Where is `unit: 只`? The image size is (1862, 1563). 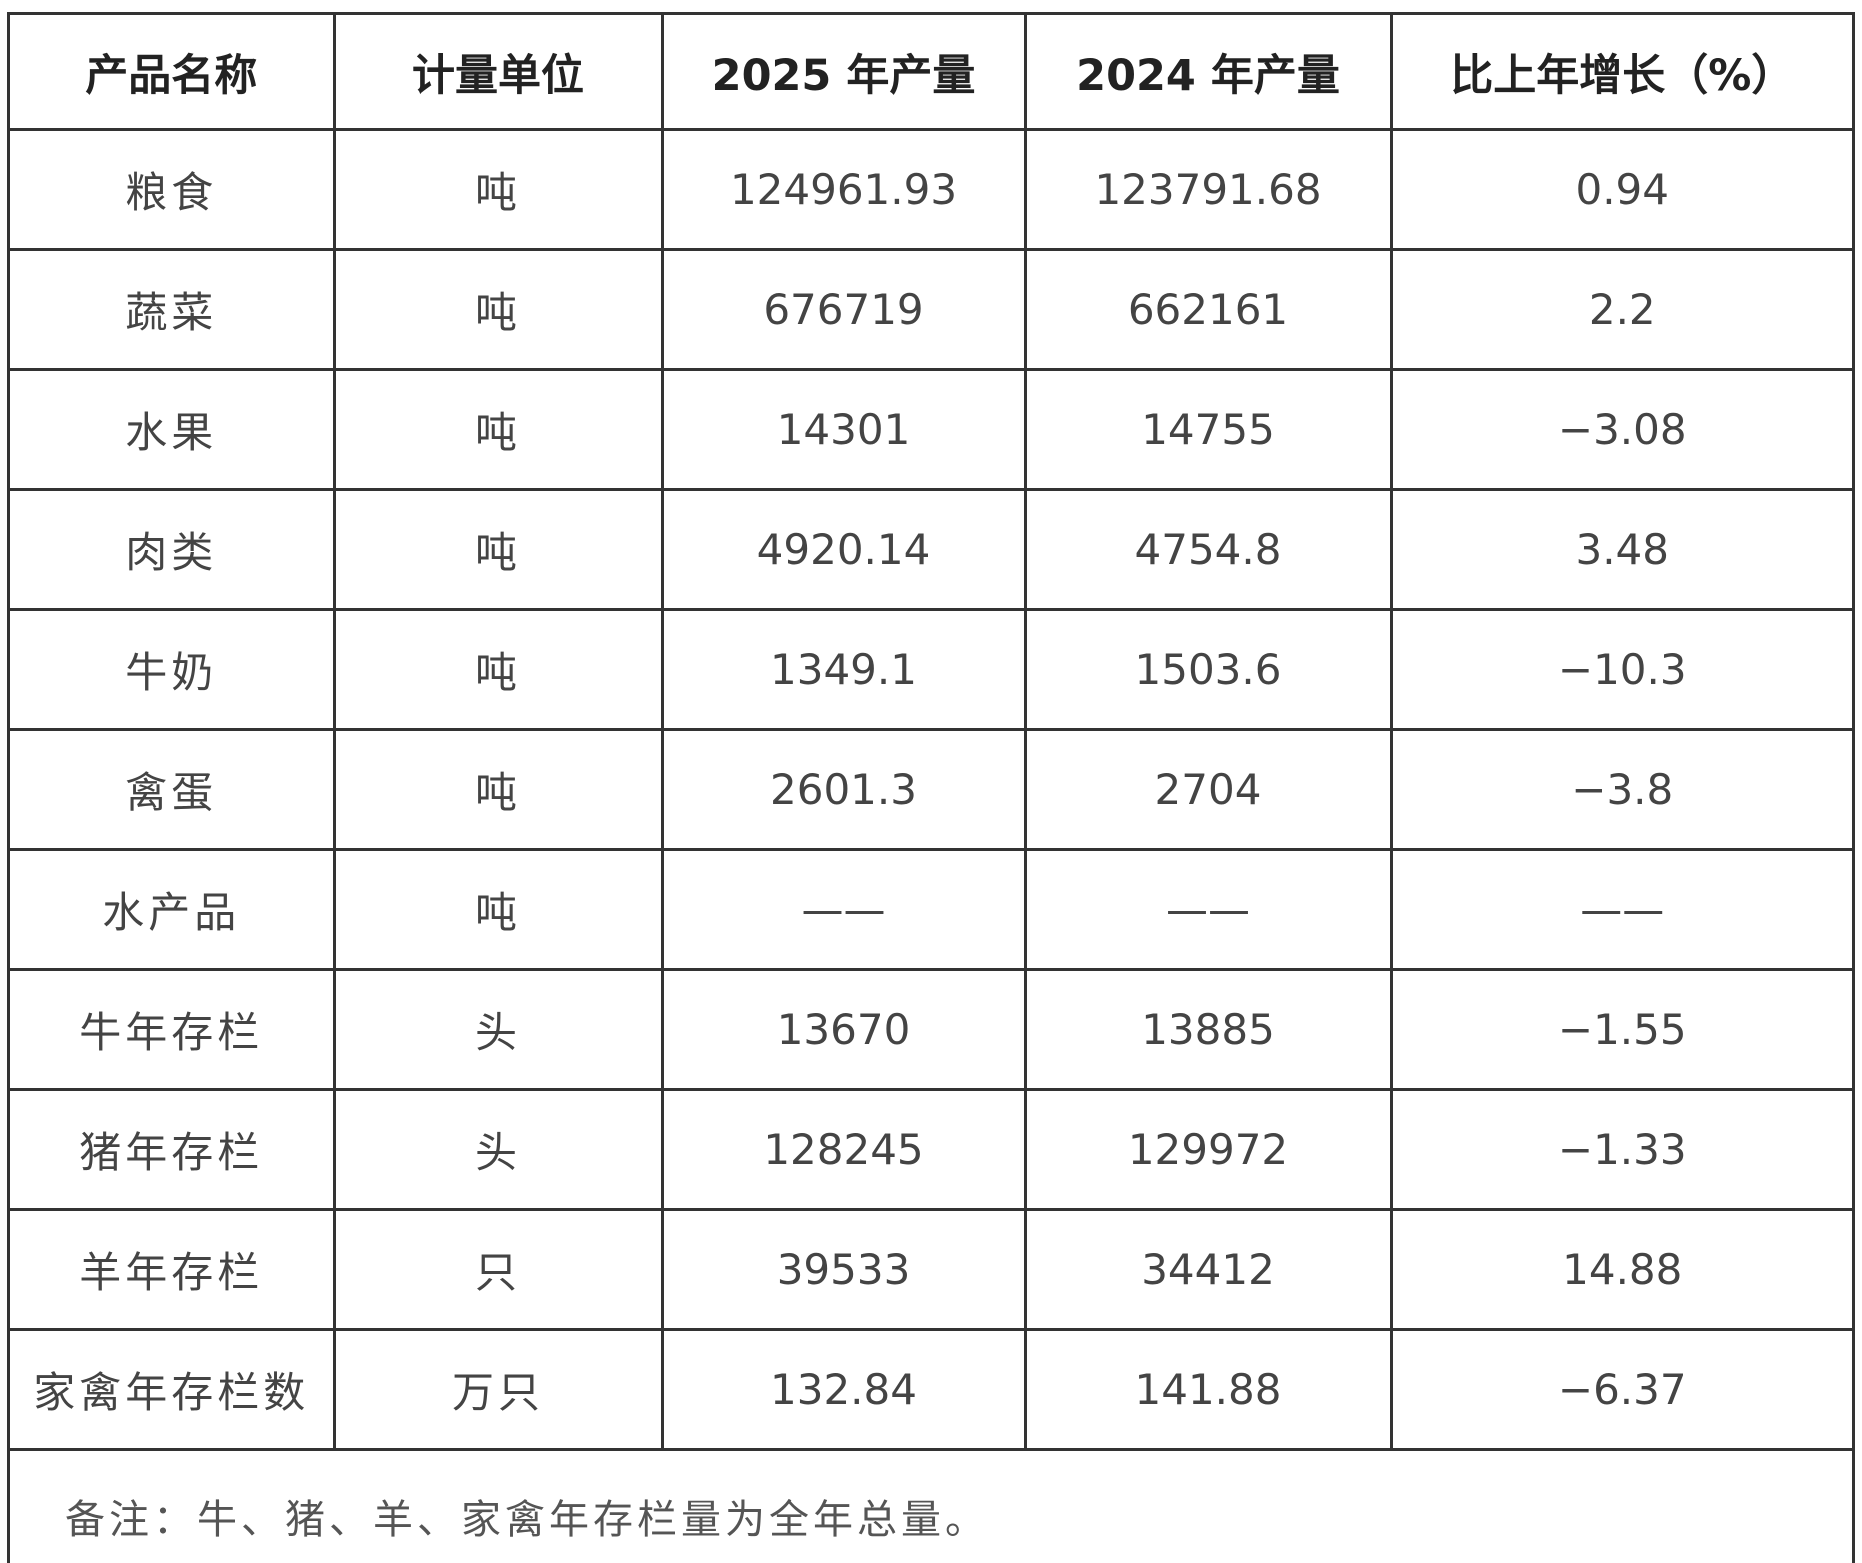 unit: 只 is located at coordinates (498, 1269).